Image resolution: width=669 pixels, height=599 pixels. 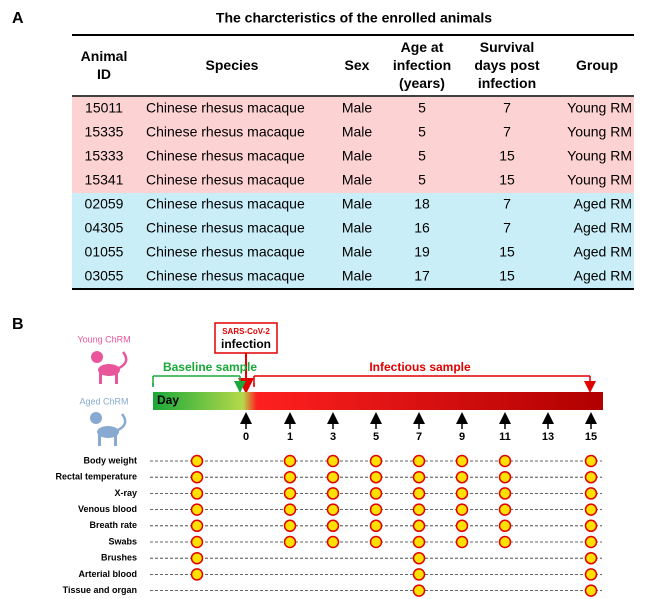 What do you see at coordinates (18, 18) in the screenshot?
I see `panel-label: A` at bounding box center [18, 18].